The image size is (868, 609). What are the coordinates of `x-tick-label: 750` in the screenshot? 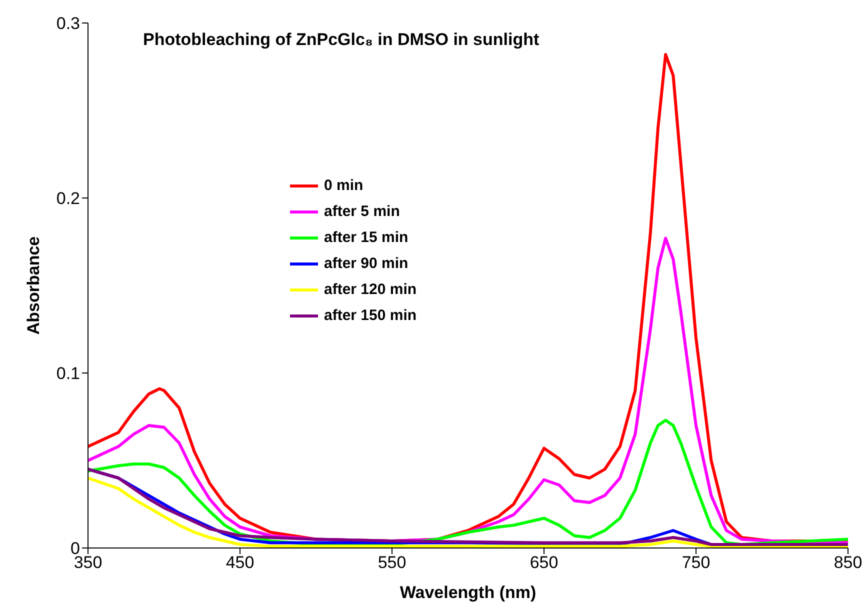 It's located at (696, 562).